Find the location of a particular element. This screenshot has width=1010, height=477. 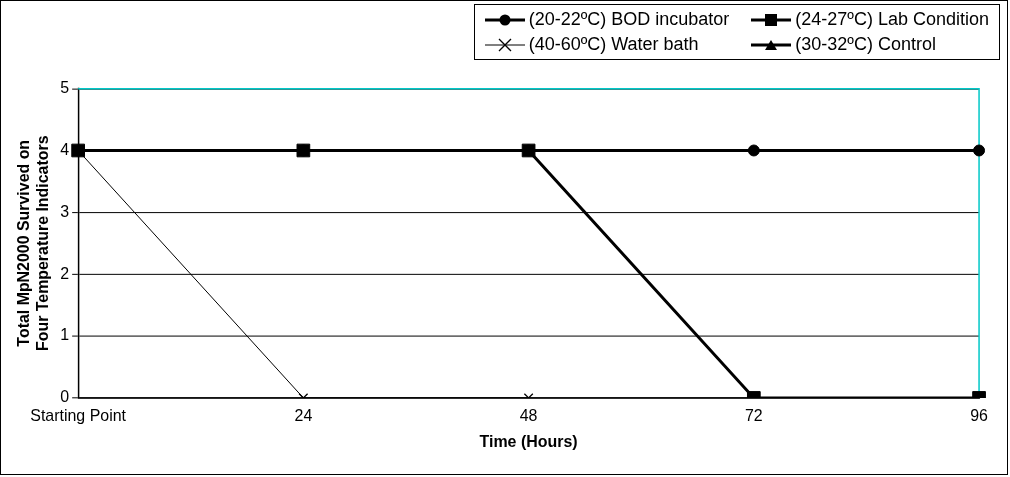

y-tick-label: 5 is located at coordinates (65, 88).